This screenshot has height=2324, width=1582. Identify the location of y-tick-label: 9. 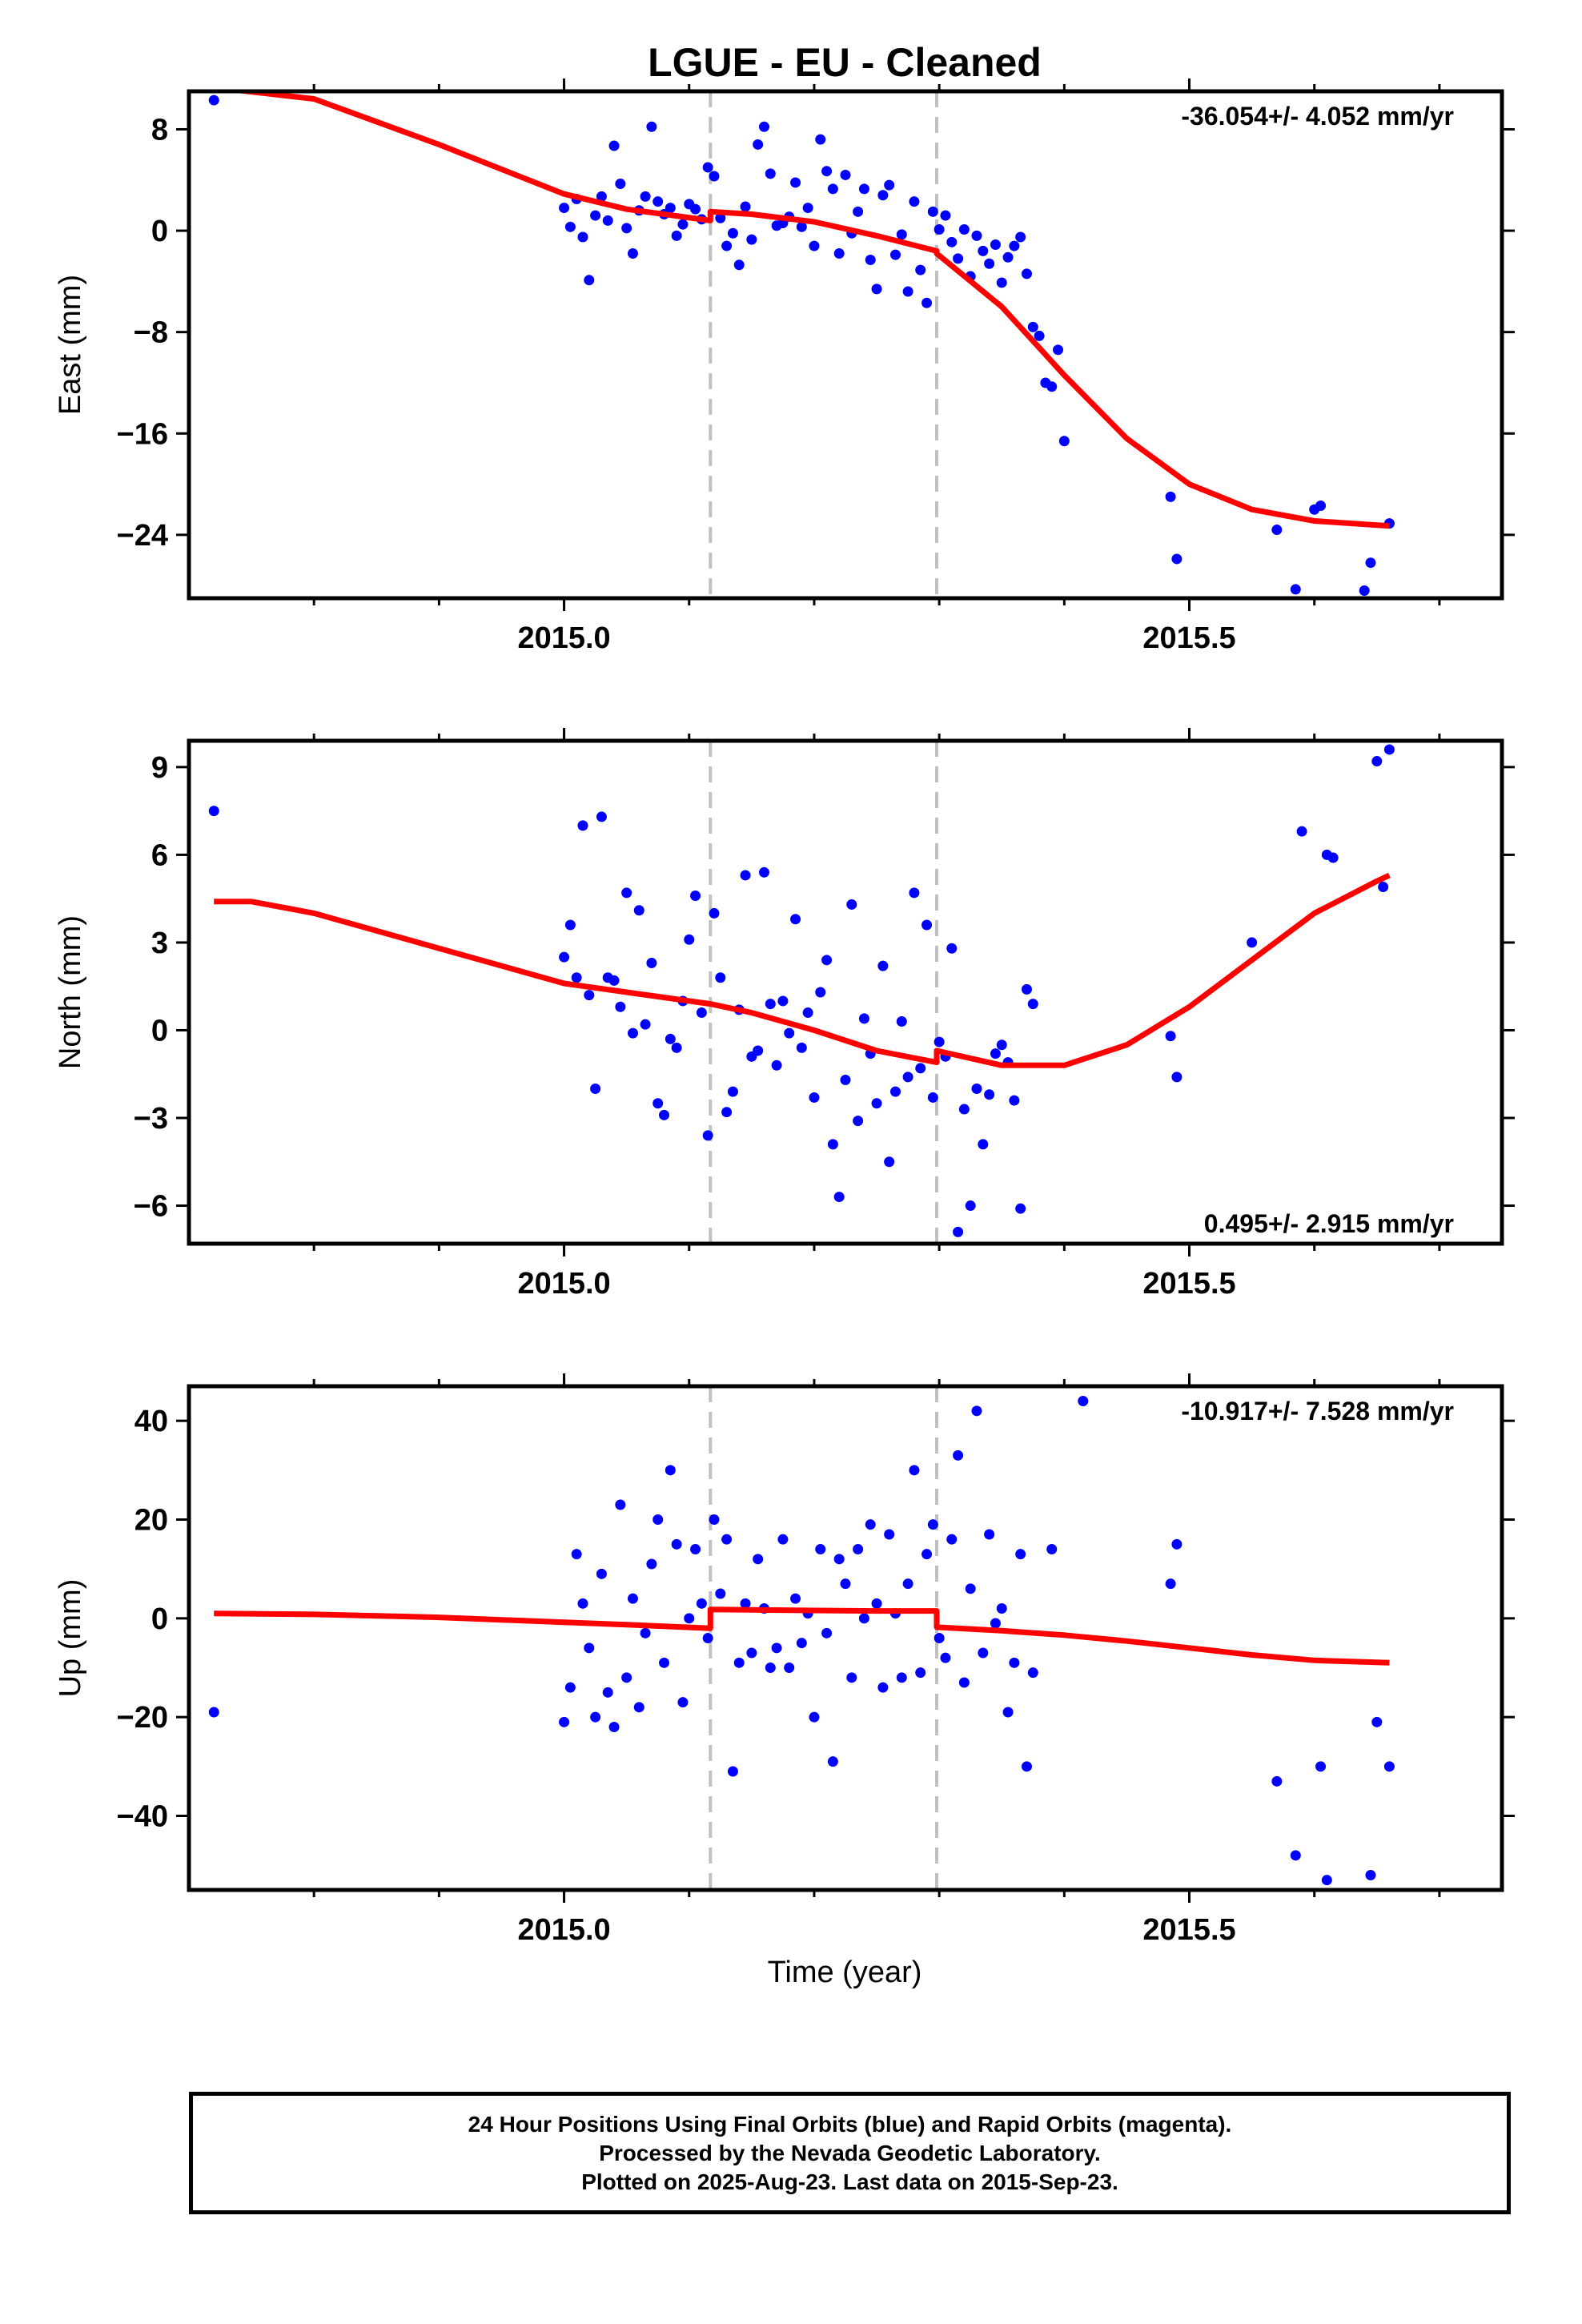
(159, 768).